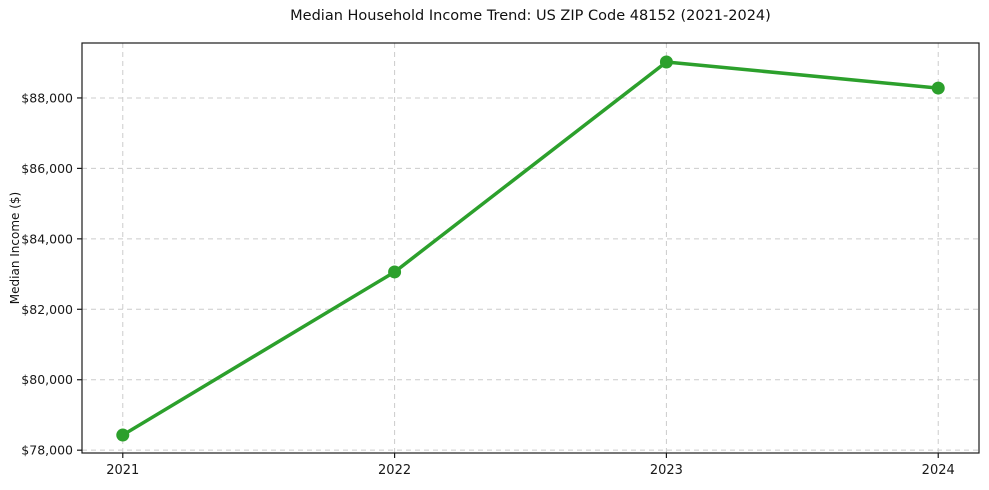 The image size is (989, 490). What do you see at coordinates (47, 238) in the screenshot?
I see `y-tick-label: $84,000` at bounding box center [47, 238].